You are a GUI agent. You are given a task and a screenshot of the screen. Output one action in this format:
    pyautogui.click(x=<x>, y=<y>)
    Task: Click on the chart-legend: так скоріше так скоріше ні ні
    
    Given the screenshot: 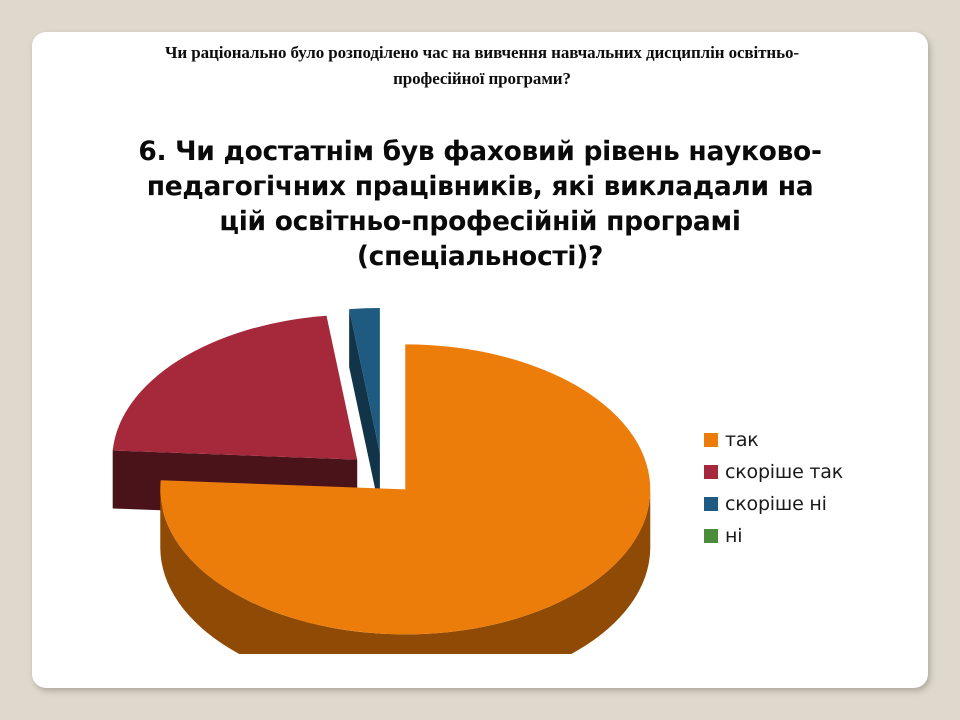 What is the action you would take?
    pyautogui.click(x=809, y=488)
    